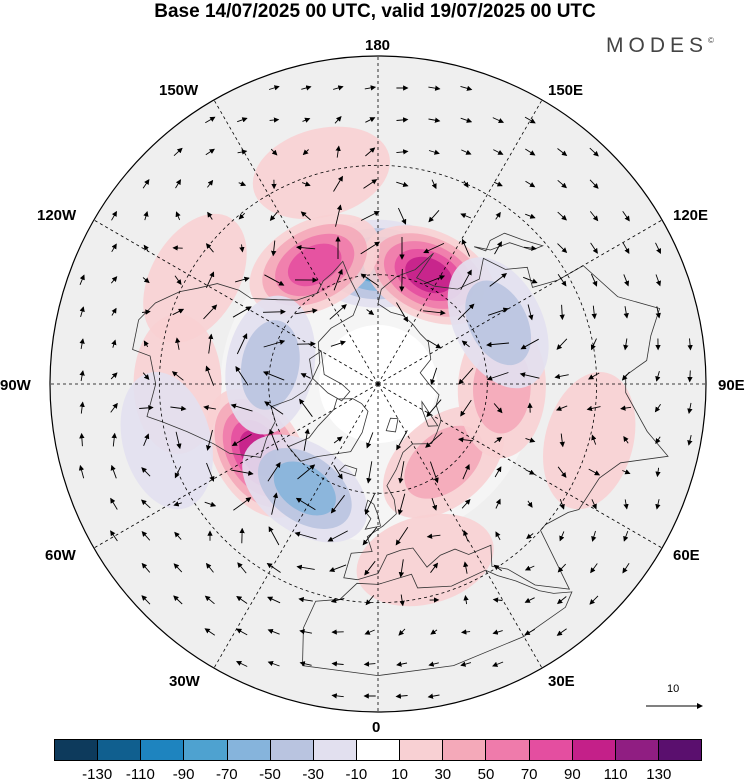  I want to click on colorbar-tick-label: -130, so click(97, 774).